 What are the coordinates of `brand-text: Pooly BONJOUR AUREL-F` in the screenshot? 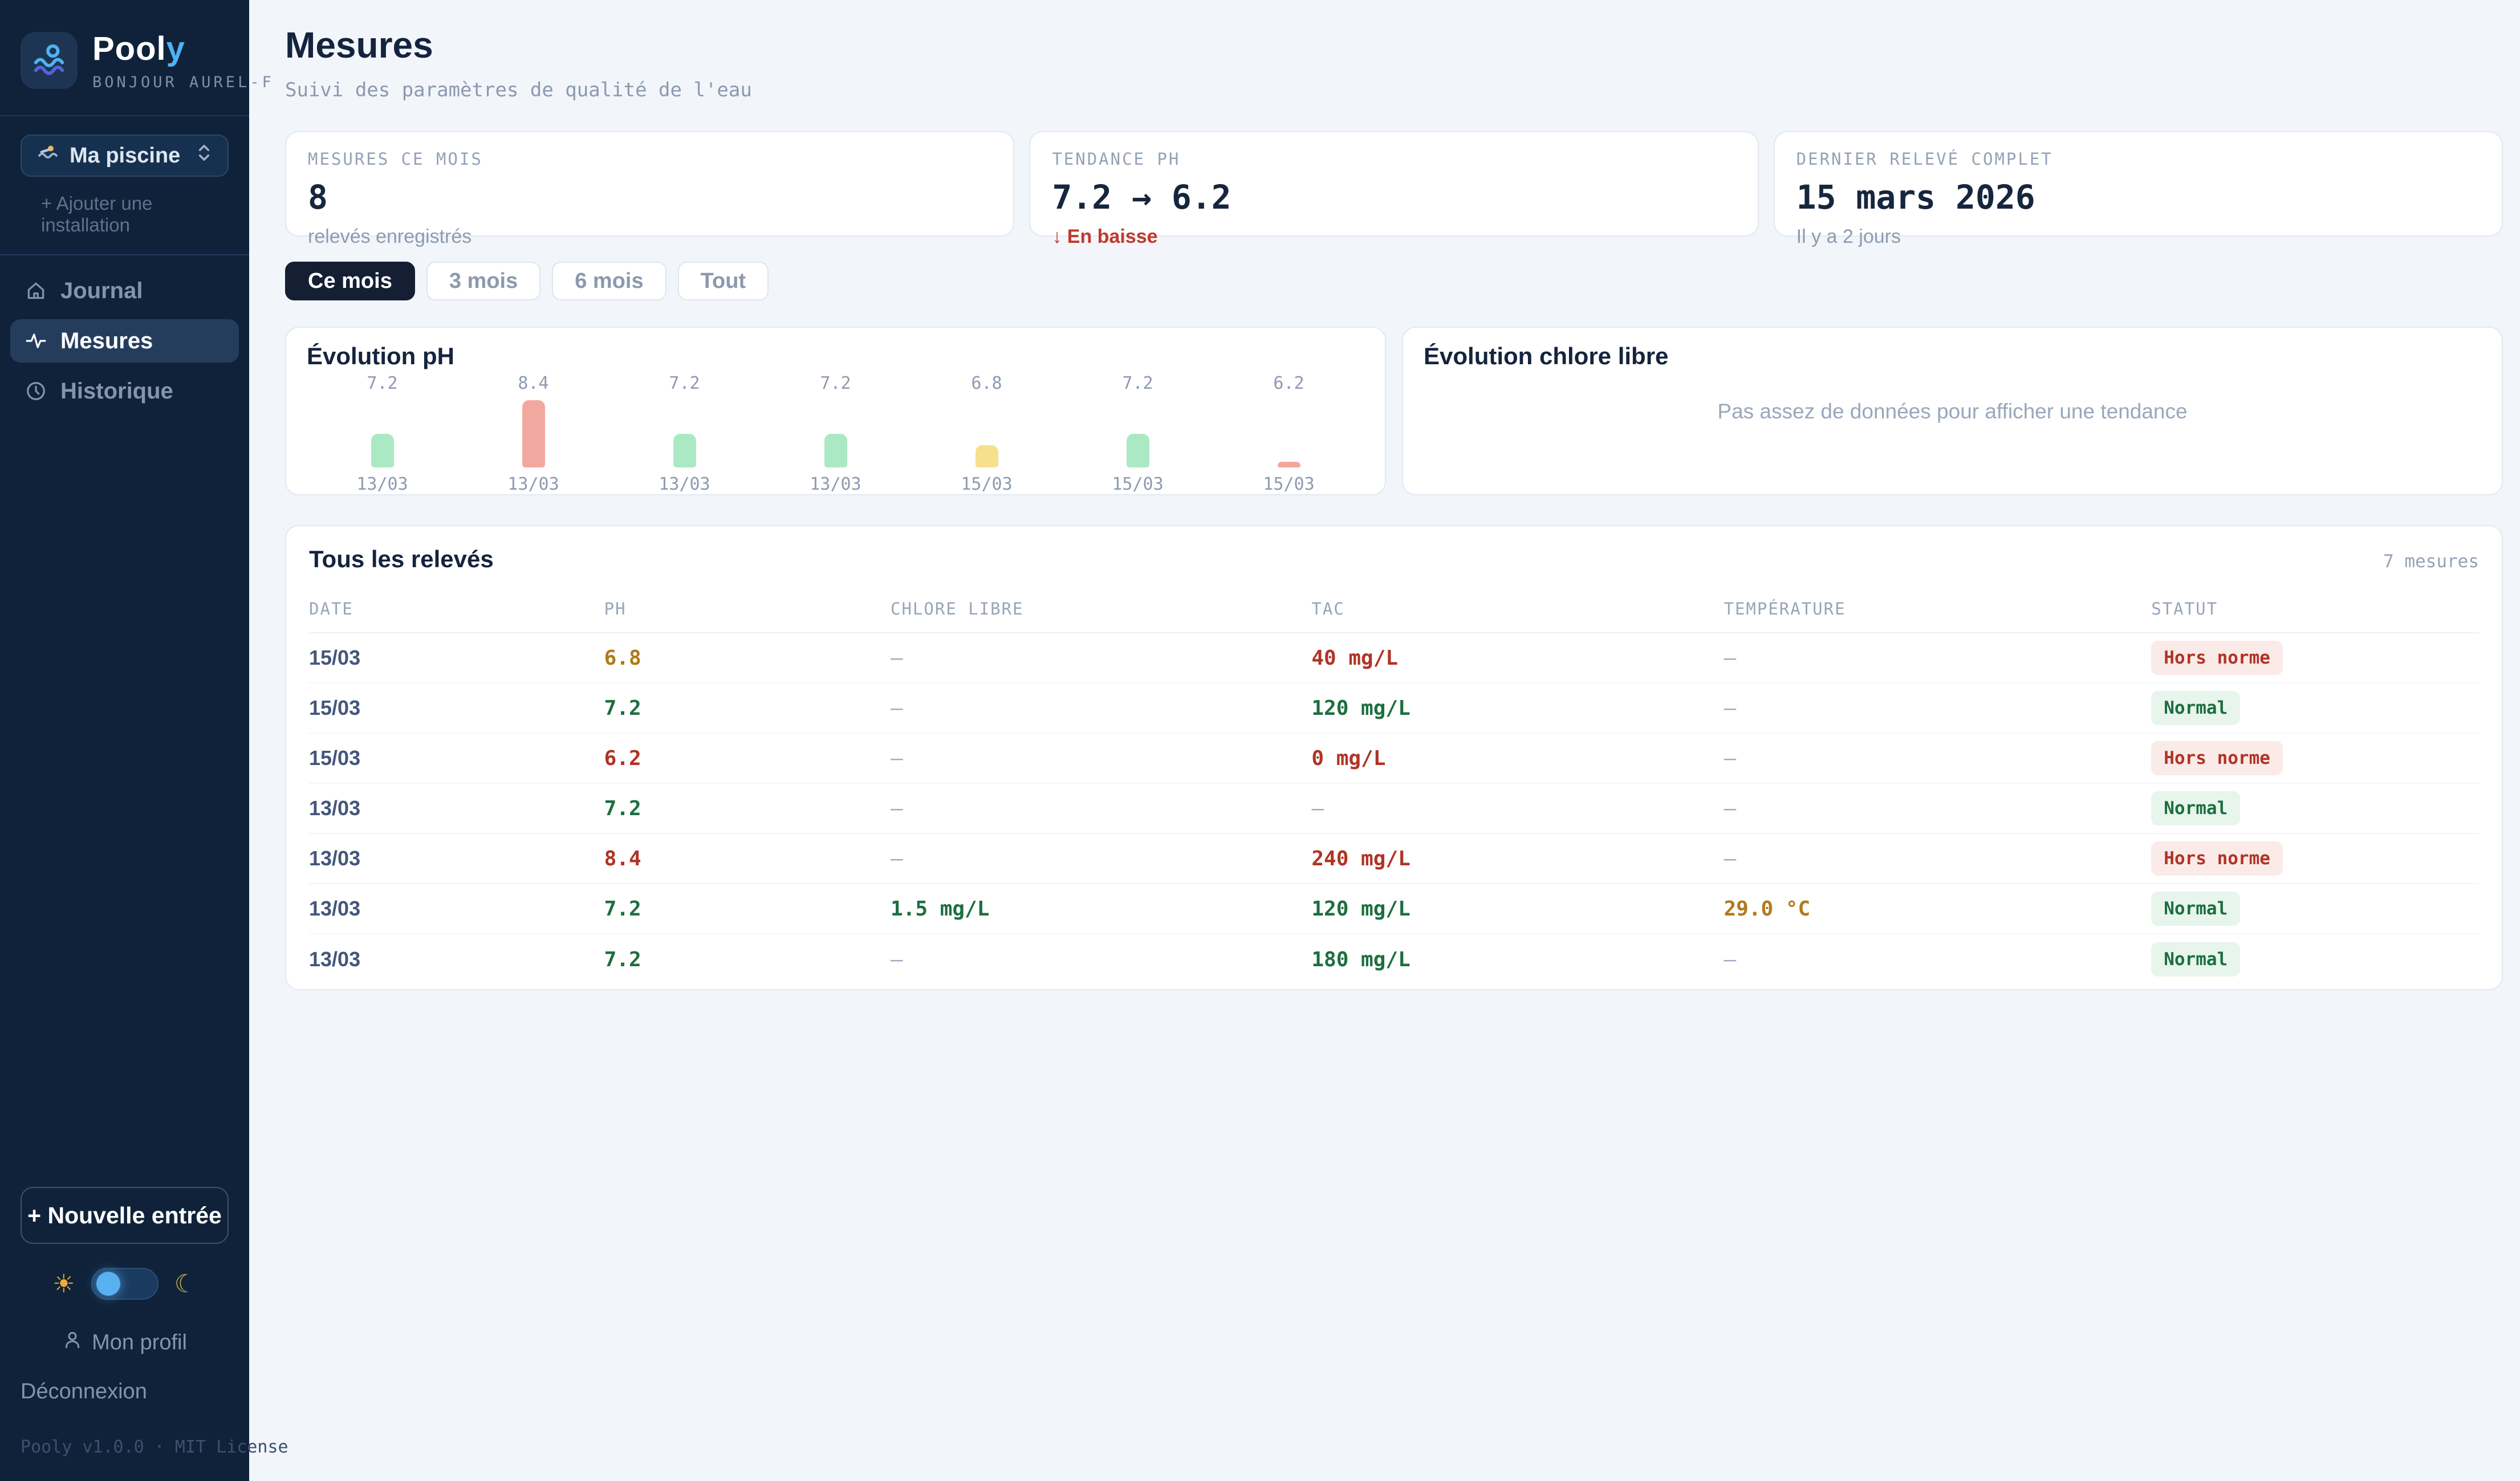 It's located at (183, 60).